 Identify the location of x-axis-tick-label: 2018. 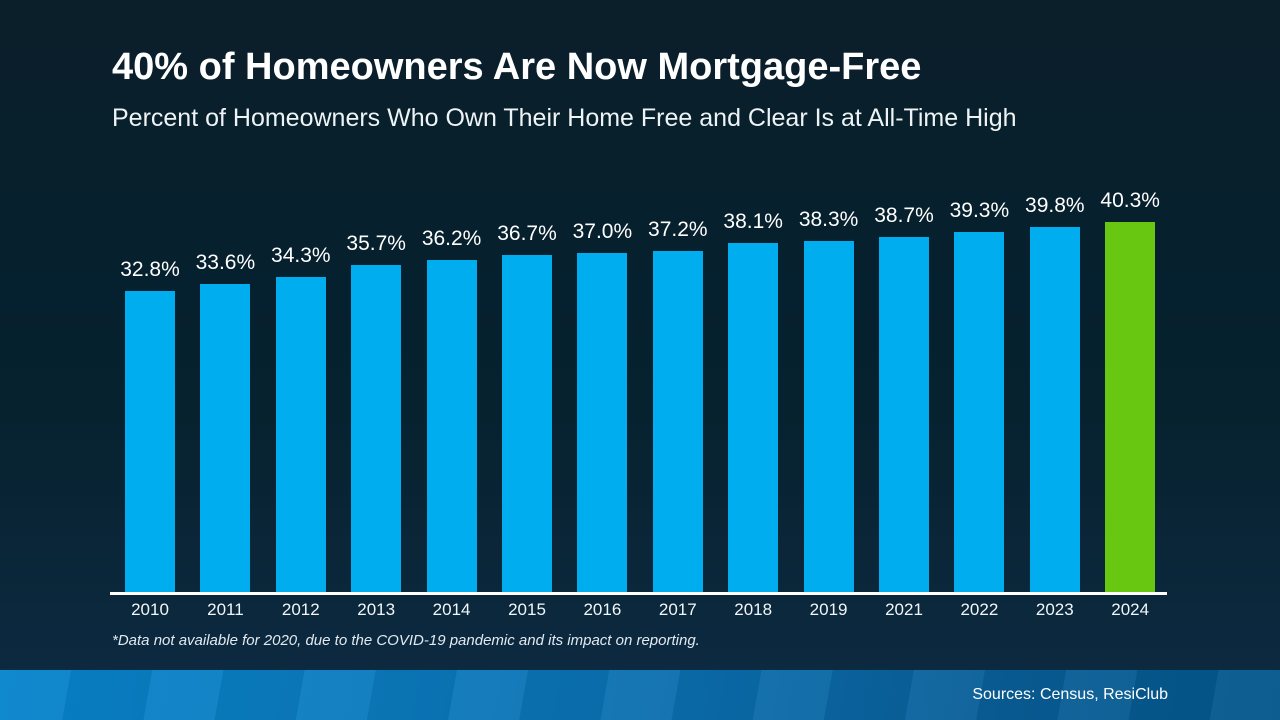
(753, 609).